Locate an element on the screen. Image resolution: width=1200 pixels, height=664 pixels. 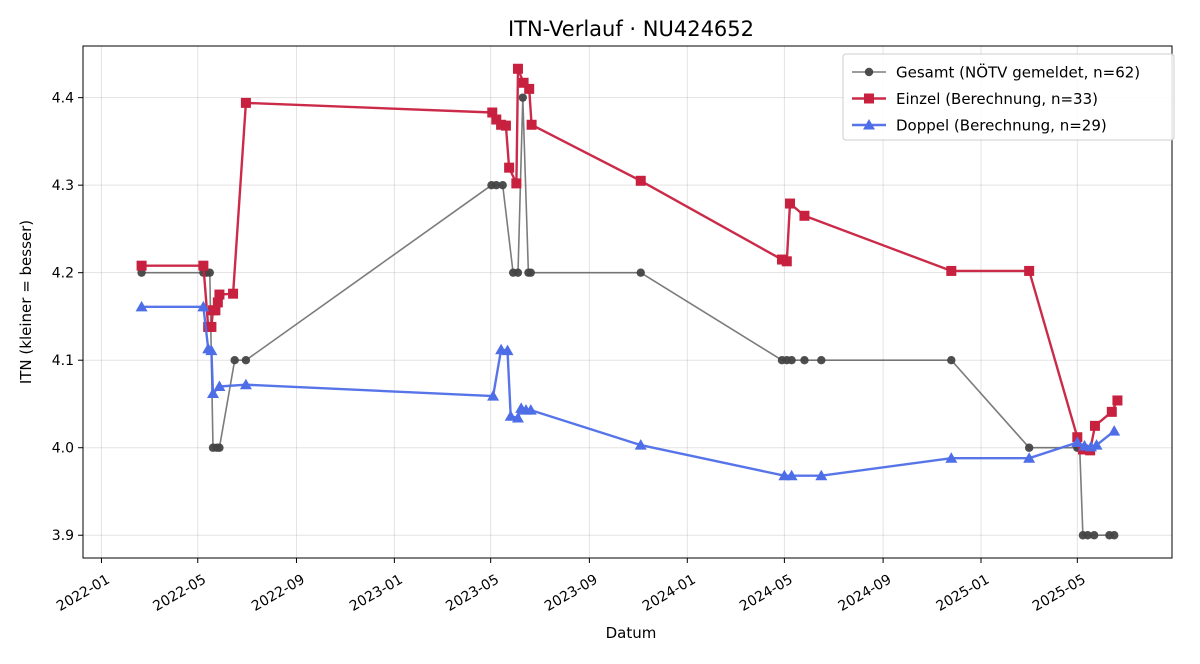
x-tick-label: 2023-05 is located at coordinates (472, 593).